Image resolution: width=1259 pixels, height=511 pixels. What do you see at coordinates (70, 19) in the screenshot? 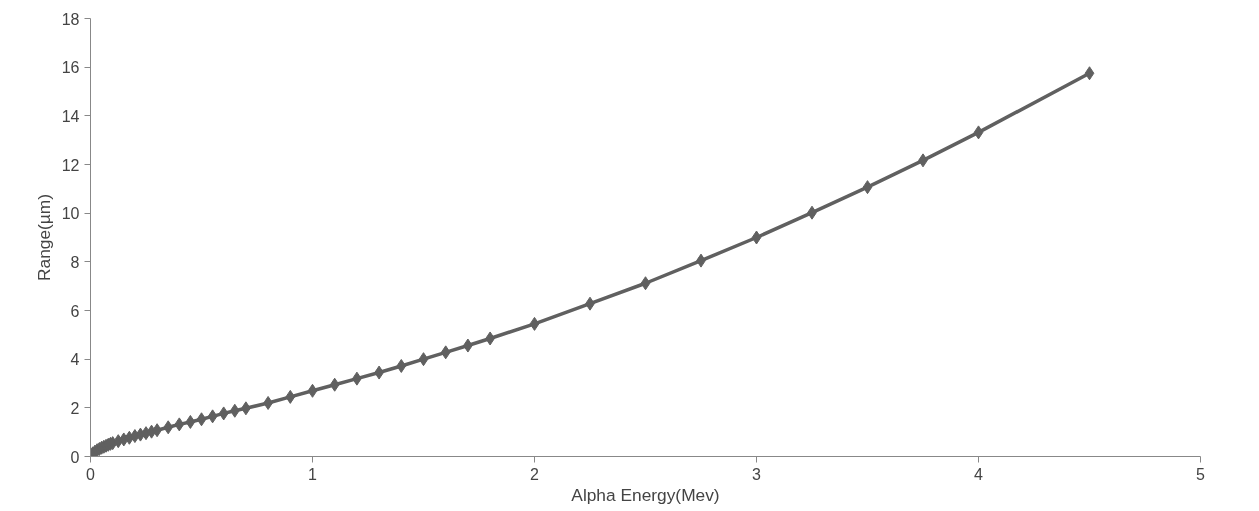
I see `y-tick-label: 18` at bounding box center [70, 19].